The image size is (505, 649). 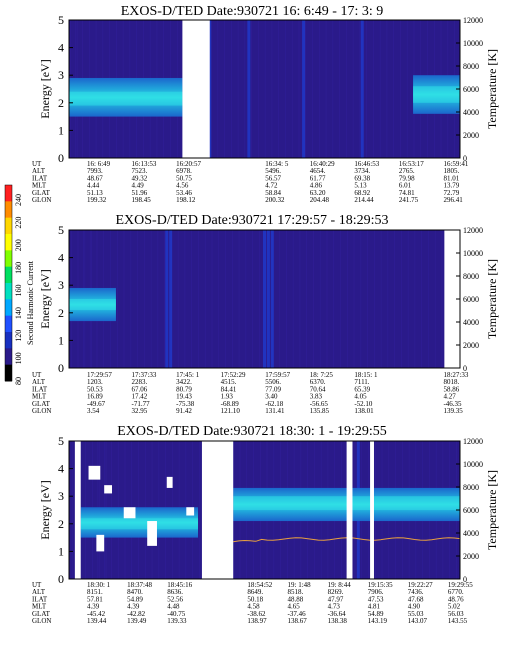 What do you see at coordinates (18, 200) in the screenshot?
I see `colorbar-tick-label: 240` at bounding box center [18, 200].